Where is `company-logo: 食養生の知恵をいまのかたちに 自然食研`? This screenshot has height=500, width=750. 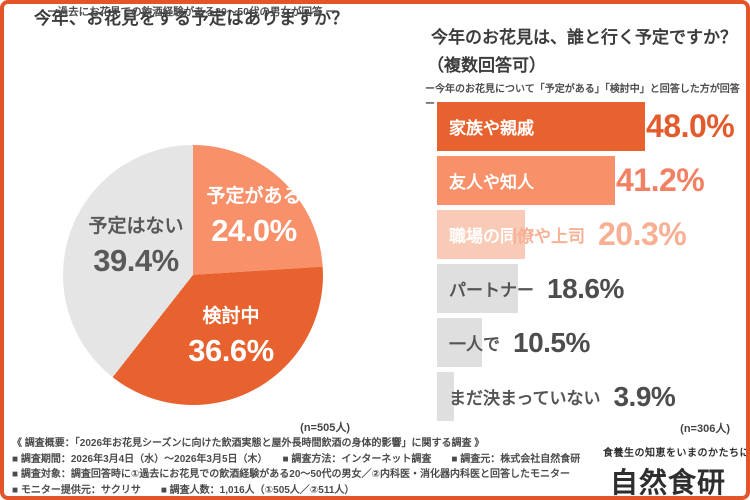 company-logo: 食養生の知恵をいまのかたちに 自然食研 is located at coordinates (676, 471).